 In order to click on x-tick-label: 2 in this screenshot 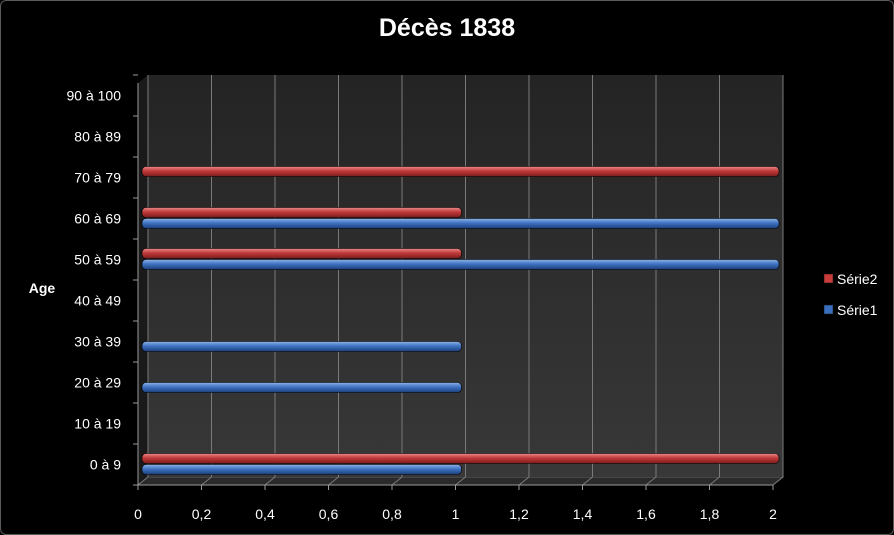, I will do `click(773, 514)`.